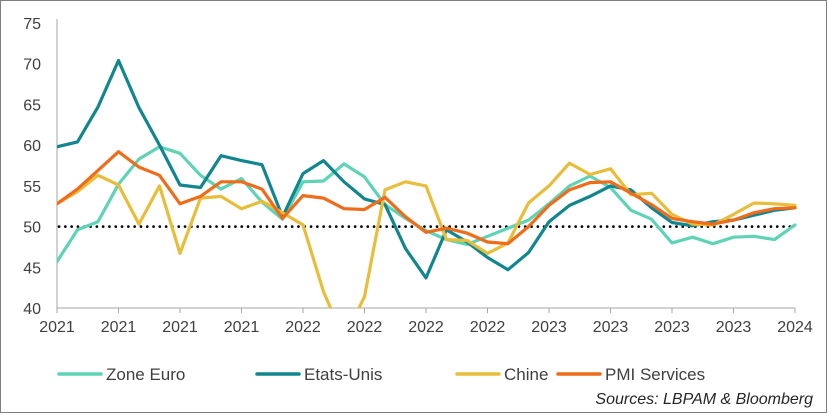 The image size is (829, 419). Describe the element at coordinates (704, 399) in the screenshot. I see `source-note: Sources: LBPAM & Bloomberg` at that location.